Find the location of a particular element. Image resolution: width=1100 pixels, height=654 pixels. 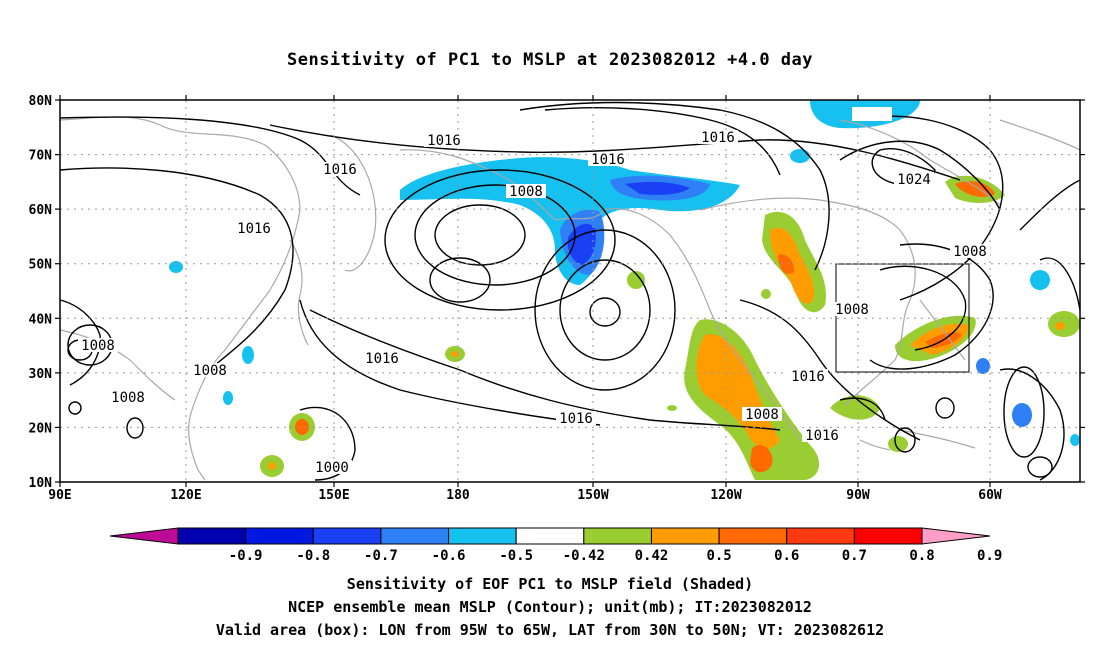

lon-label: 150W is located at coordinates (592, 495).